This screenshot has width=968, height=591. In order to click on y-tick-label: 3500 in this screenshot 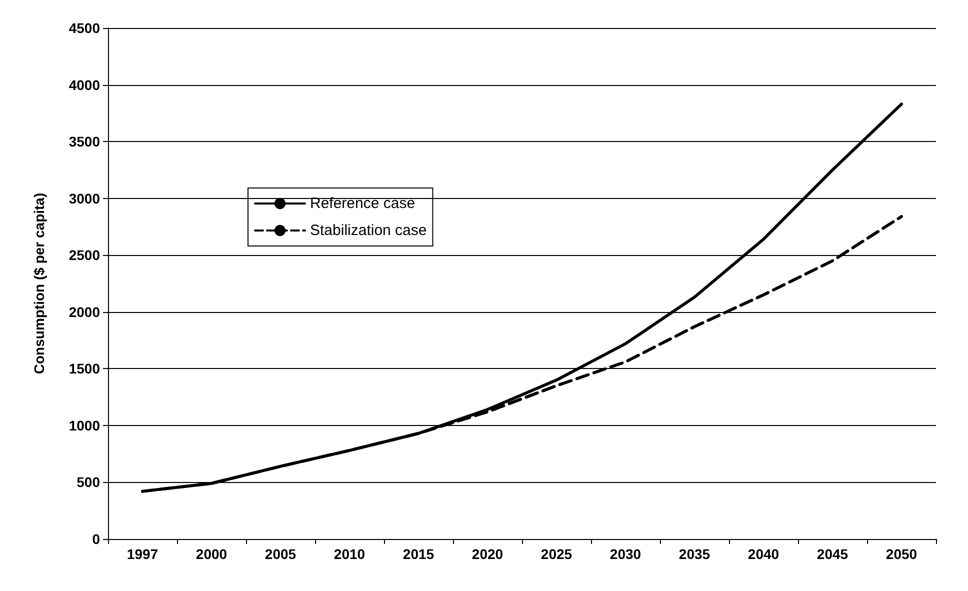, I will do `click(84, 142)`.